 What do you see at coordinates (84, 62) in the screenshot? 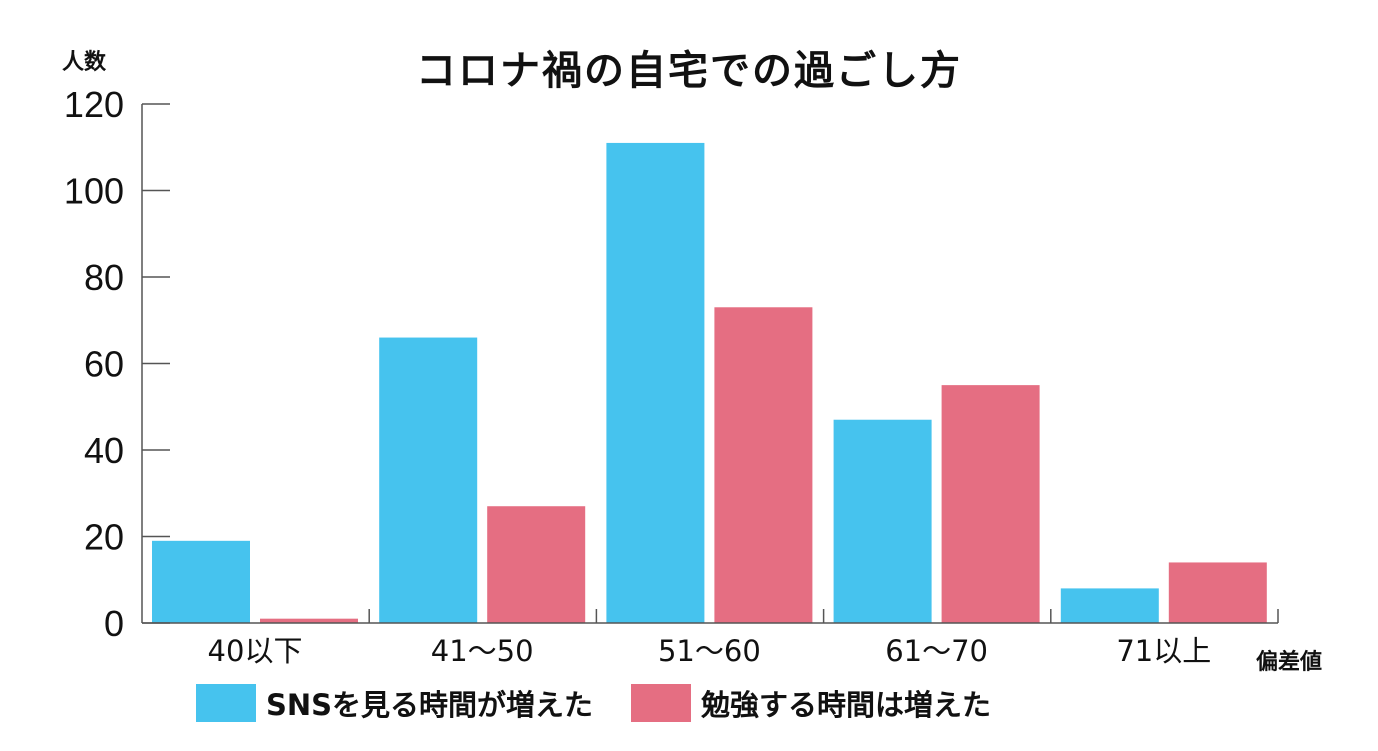
I see `y-axis-label: 人数` at bounding box center [84, 62].